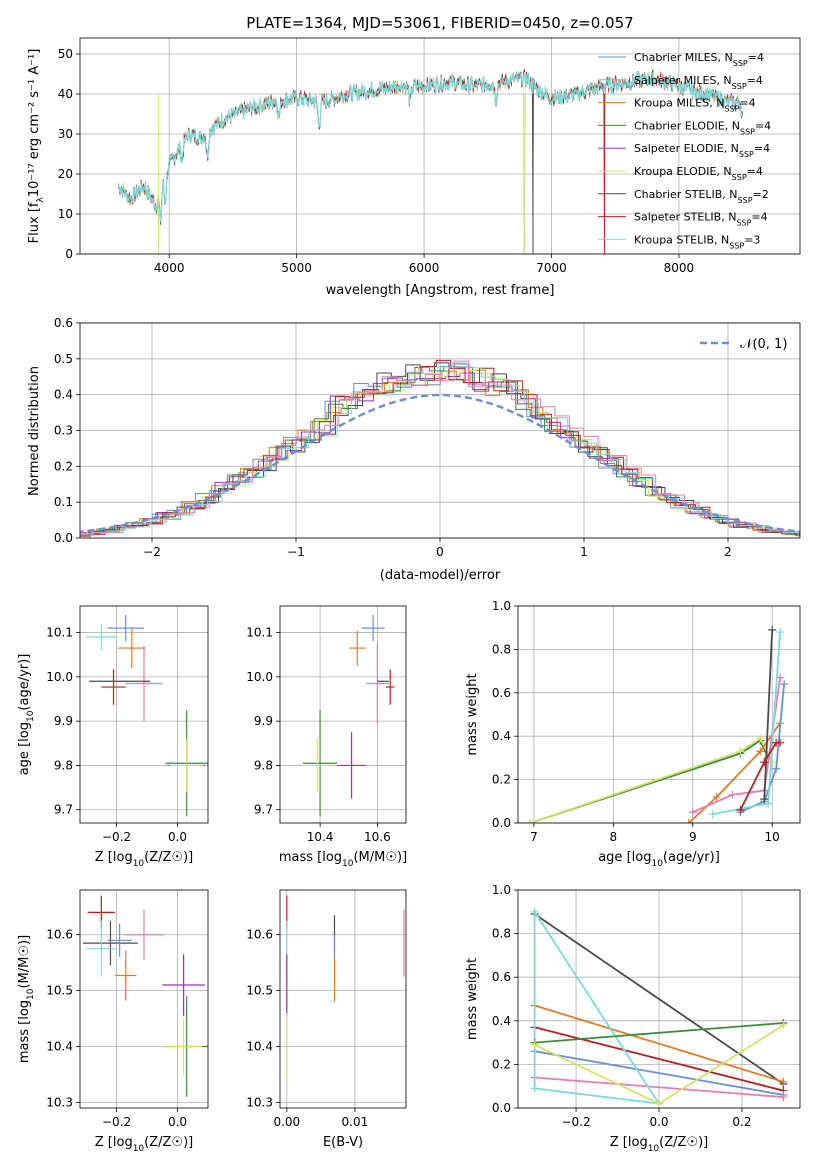 This screenshot has width=819, height=1170. What do you see at coordinates (702, 127) in the screenshot?
I see `legend-label: Chabrier ELODIE, NSSP=4` at bounding box center [702, 127].